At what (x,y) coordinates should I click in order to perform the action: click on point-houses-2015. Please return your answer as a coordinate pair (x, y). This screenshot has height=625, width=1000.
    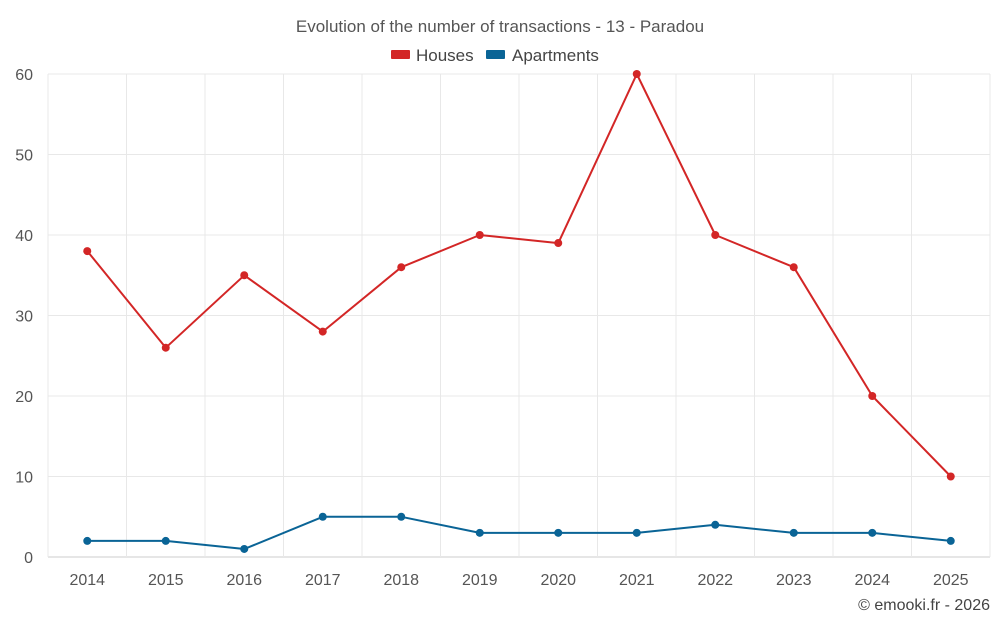
    Looking at the image, I should click on (165, 347).